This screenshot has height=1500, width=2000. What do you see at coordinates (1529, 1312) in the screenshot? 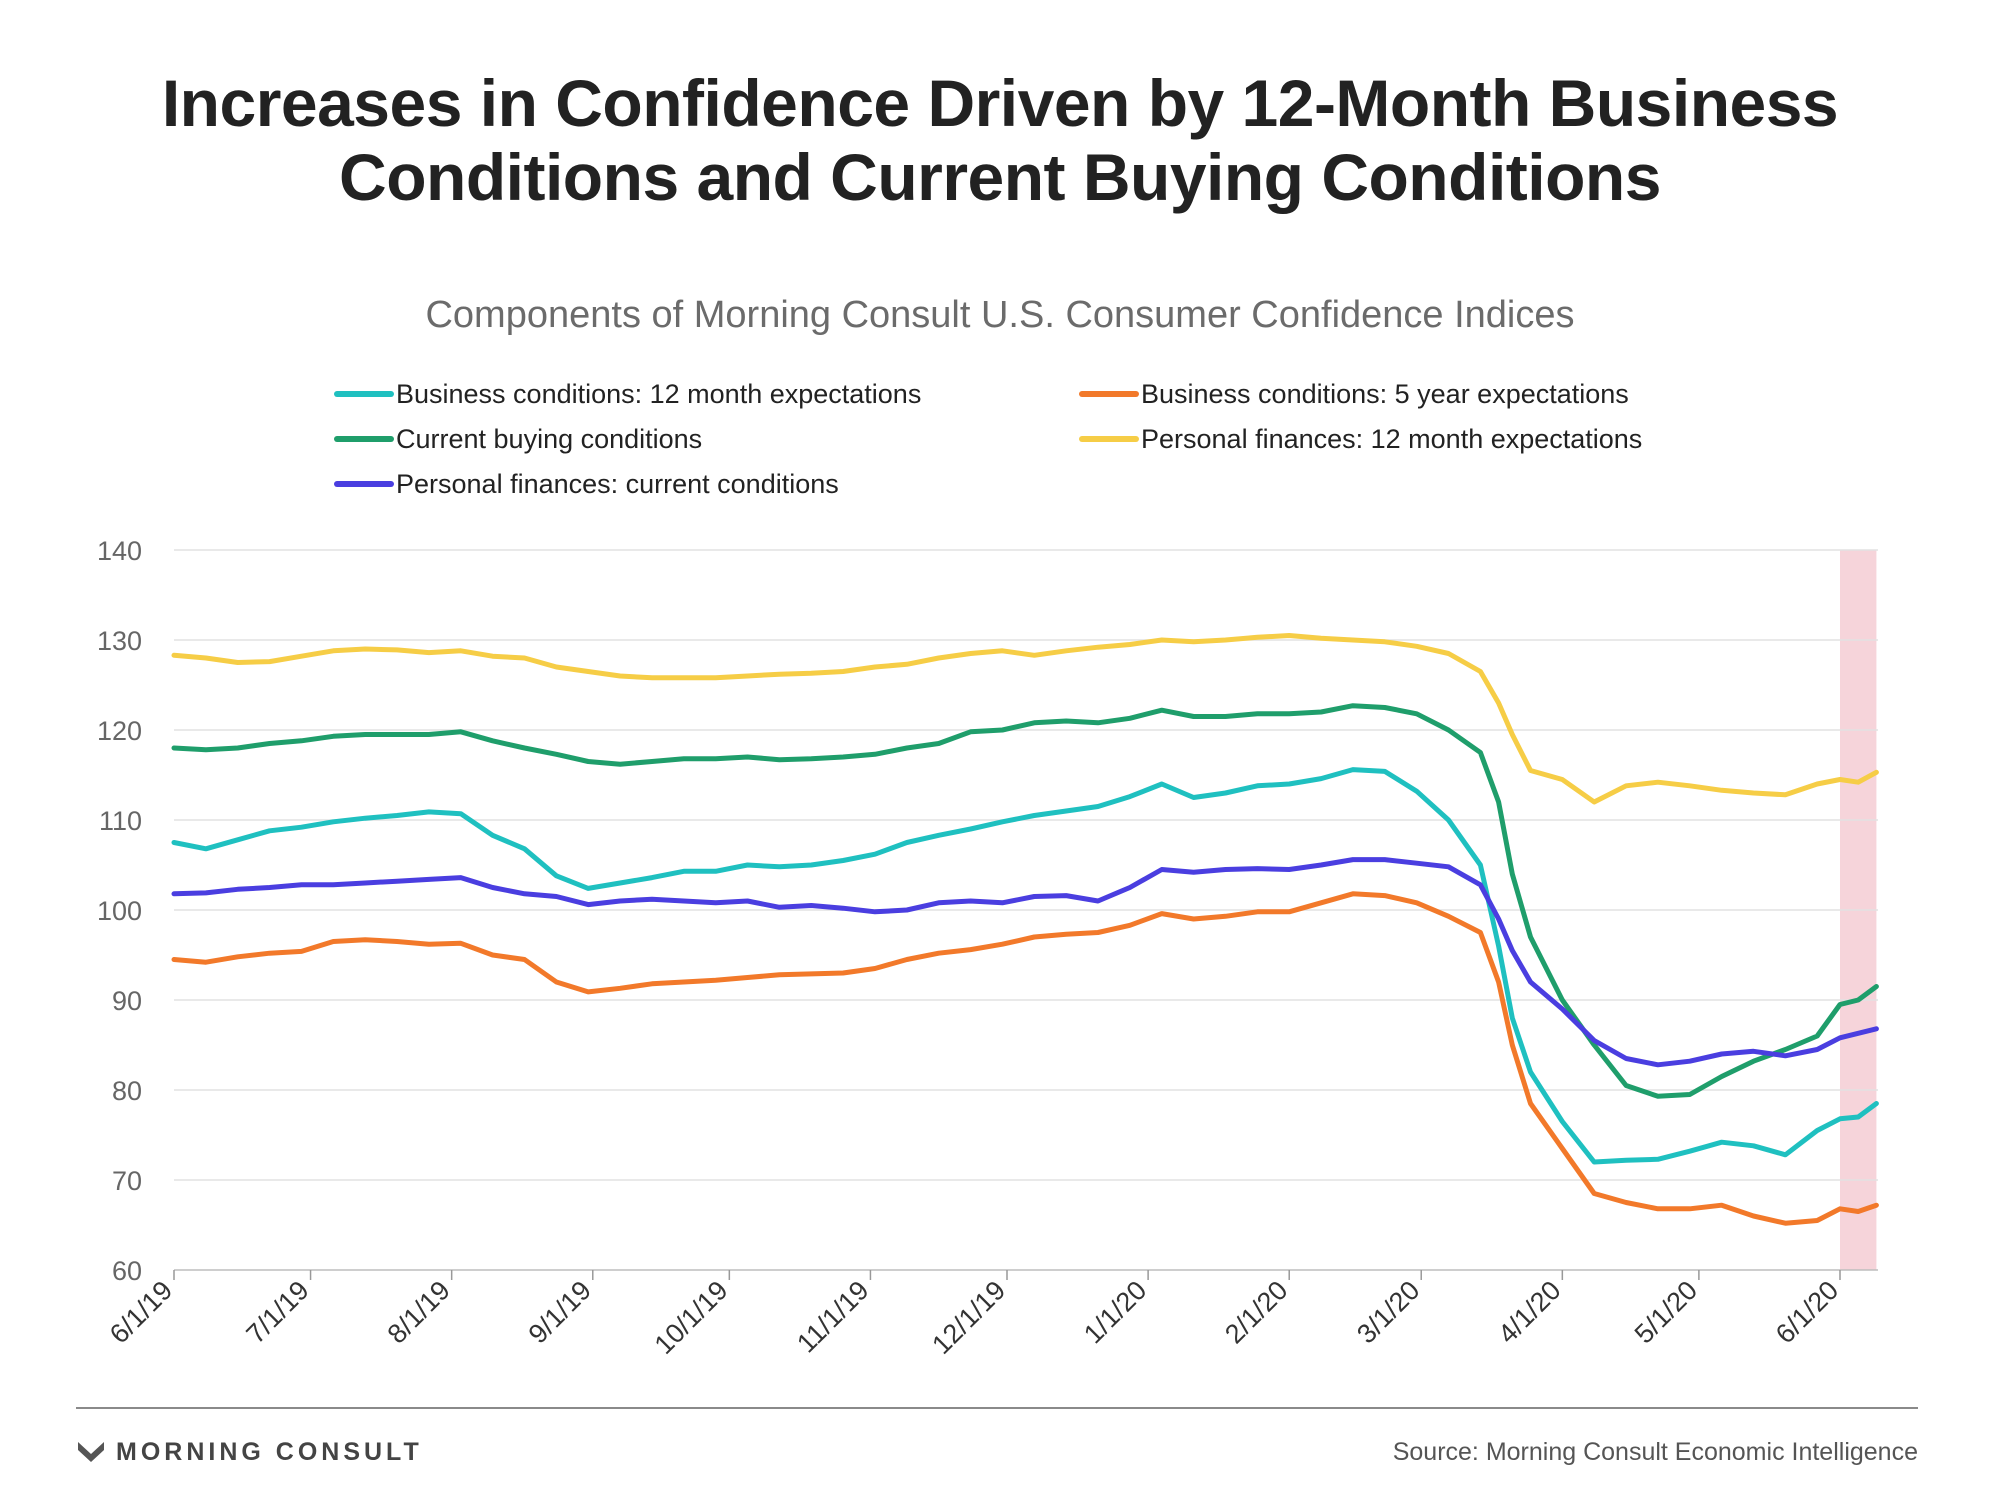
I see `x-tick-label: 4/1/20` at bounding box center [1529, 1312].